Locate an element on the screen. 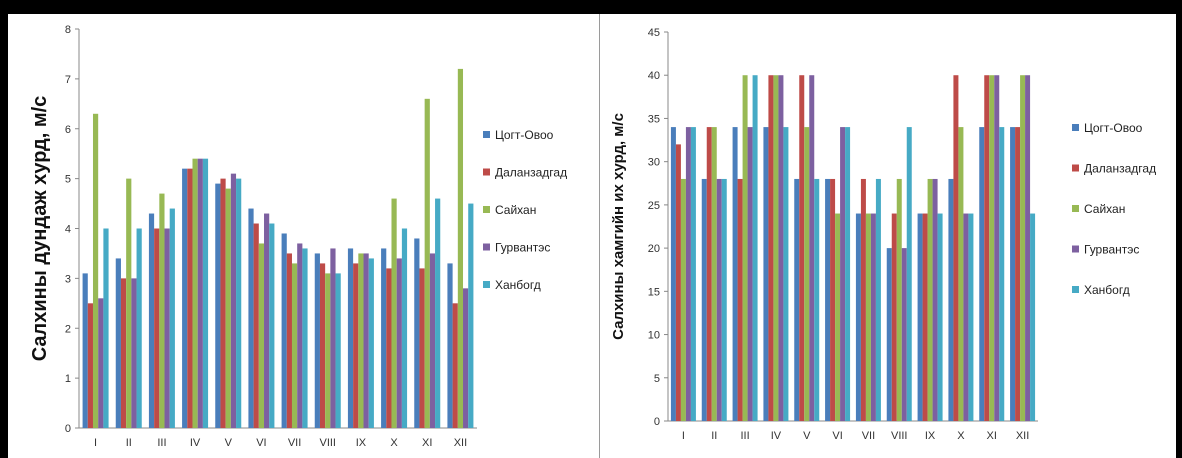  y-tick-label: 10 is located at coordinates (654, 336).